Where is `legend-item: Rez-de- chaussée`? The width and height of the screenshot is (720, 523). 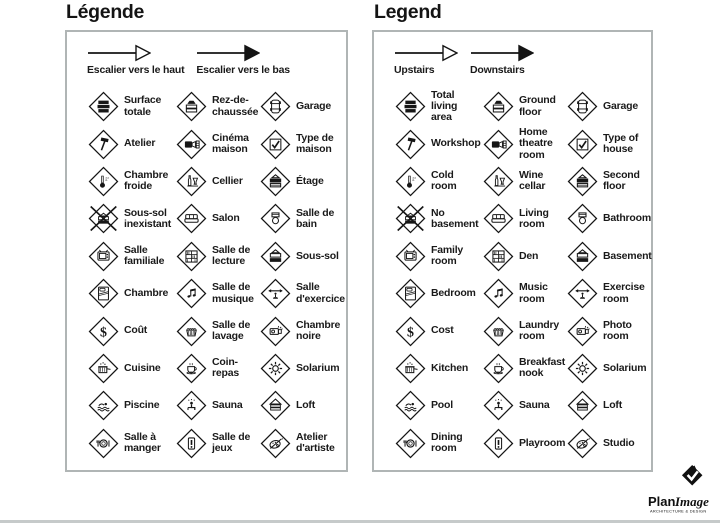
legend-item: Rez-de- chaussée is located at coordinates (217, 106).